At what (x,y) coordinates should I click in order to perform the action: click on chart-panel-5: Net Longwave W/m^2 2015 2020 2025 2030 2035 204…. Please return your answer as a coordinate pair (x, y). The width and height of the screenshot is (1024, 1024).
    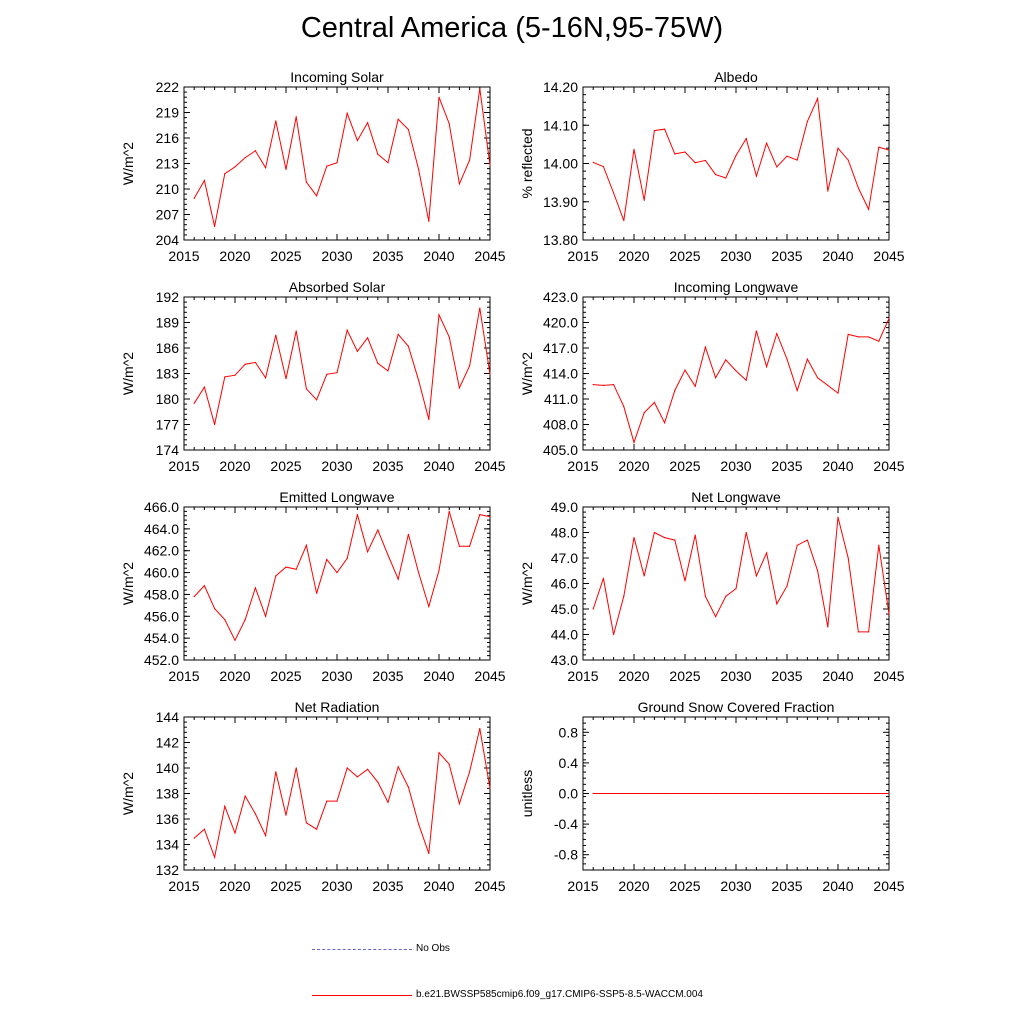
    Looking at the image, I should click on (712, 586).